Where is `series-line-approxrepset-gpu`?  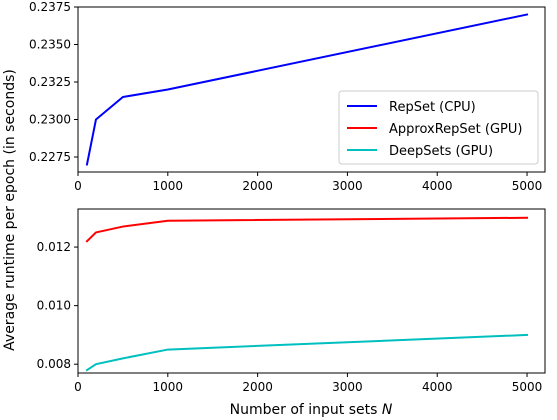
series-line-approxrepset-gpu is located at coordinates (307, 229).